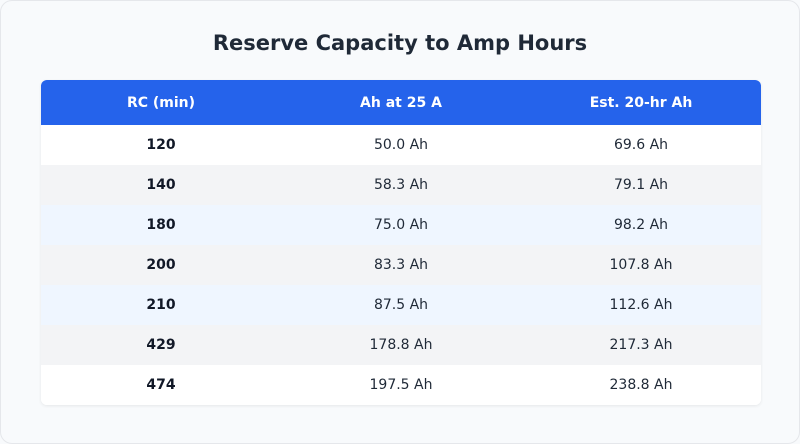  I want to click on table-row: 120 50.0 Ah 69.6 Ah, so click(401, 145).